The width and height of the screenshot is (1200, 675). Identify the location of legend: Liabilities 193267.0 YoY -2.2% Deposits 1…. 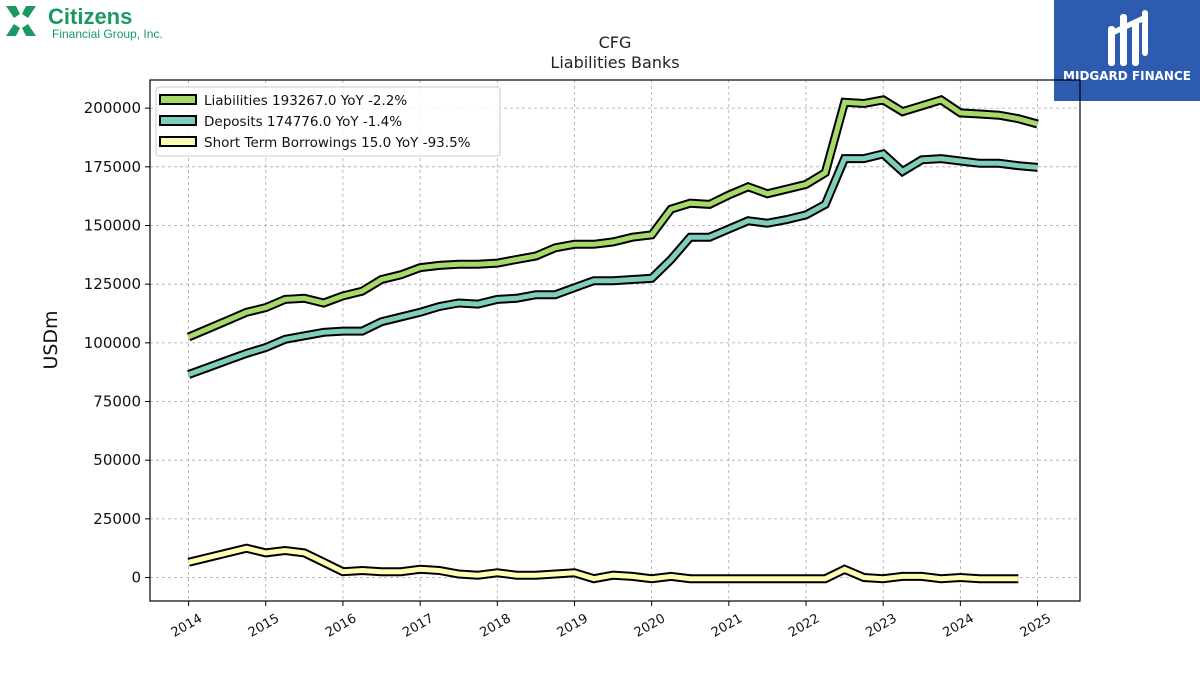
(328, 121).